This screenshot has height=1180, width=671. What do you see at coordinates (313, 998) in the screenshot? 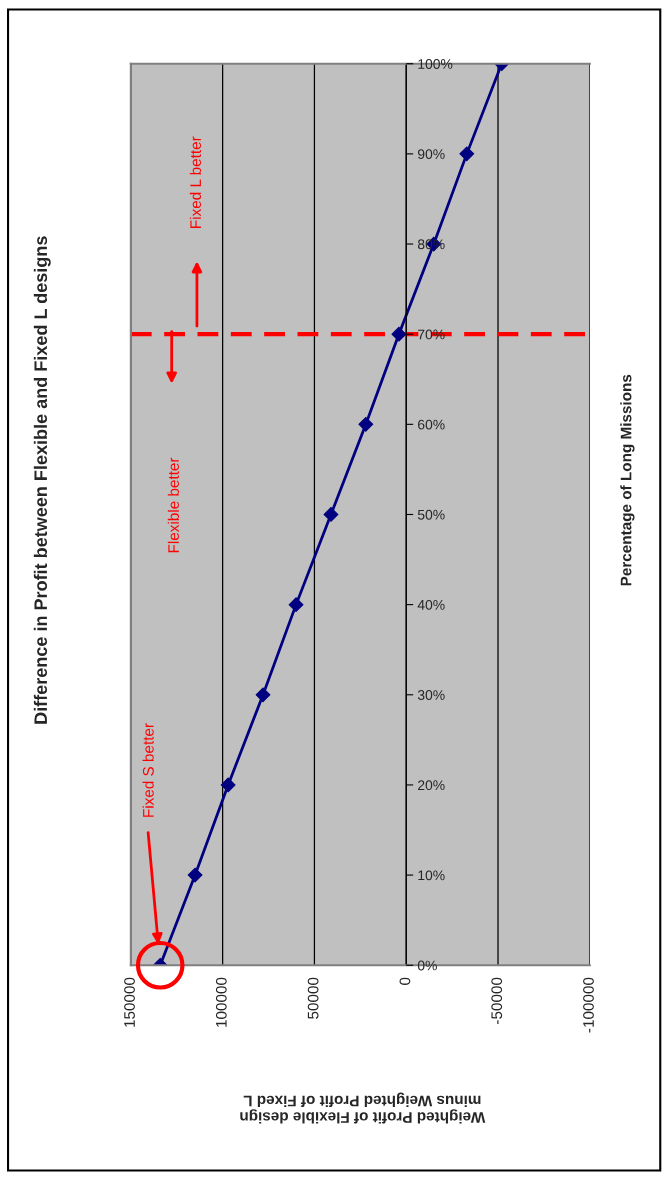
I see `x-tick-label: 50000` at bounding box center [313, 998].